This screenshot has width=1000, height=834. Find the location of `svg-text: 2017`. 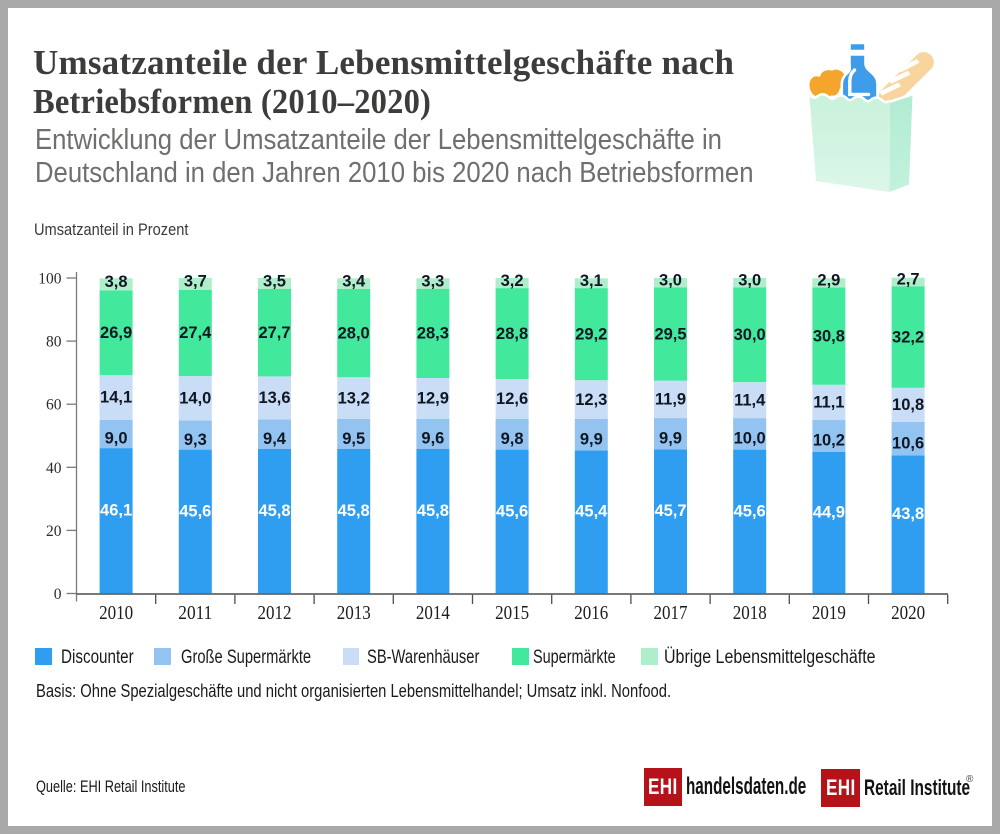

svg-text: 2017 is located at coordinates (671, 613).